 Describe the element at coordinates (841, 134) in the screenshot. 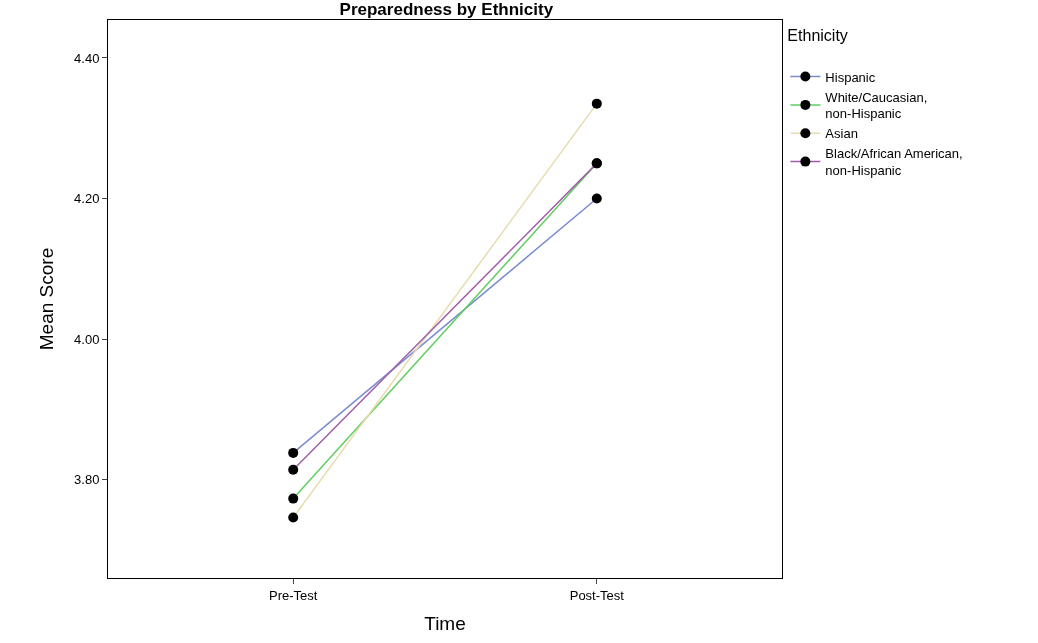

I see `legend-label: Asian` at that location.